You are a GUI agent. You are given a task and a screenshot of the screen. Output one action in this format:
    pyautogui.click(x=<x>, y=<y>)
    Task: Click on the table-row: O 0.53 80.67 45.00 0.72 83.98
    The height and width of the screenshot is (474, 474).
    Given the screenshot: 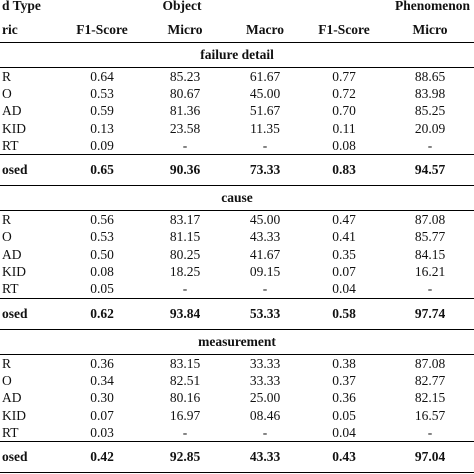 What is the action you would take?
    pyautogui.click(x=237, y=93)
    